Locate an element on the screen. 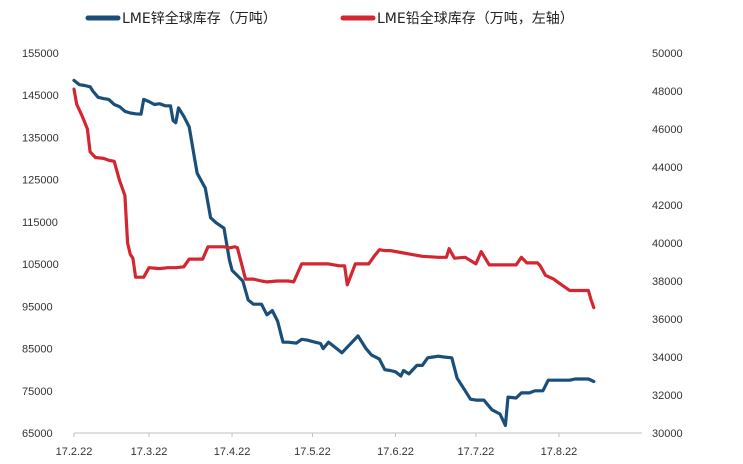 The width and height of the screenshot is (743, 464). right-tick-label: 50000 is located at coordinates (667, 54).